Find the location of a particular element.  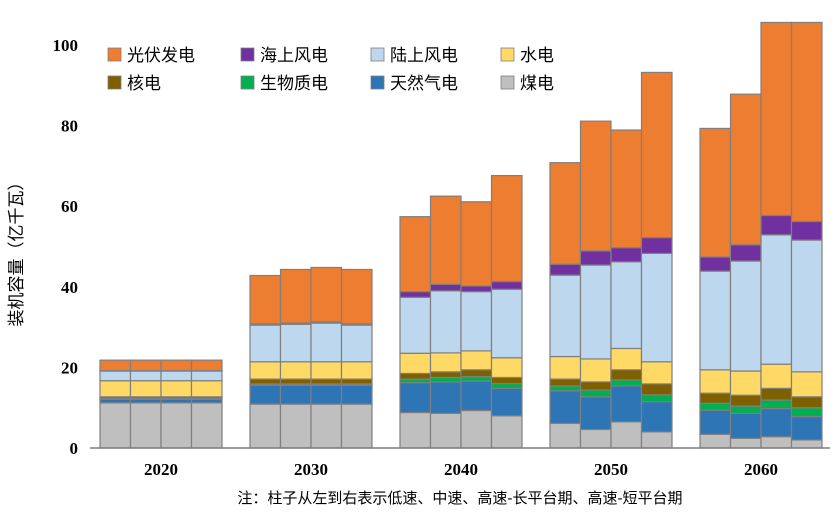

bar-segment-2060-3-s1 is located at coordinates (776, 422).